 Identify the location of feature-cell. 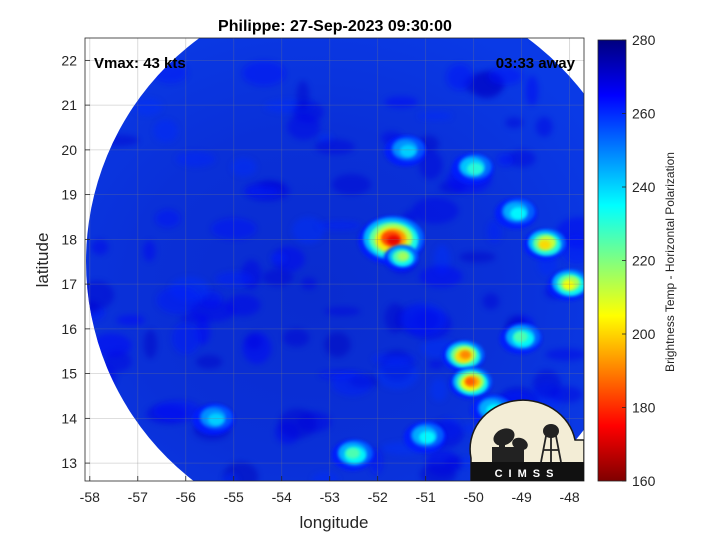
(213, 419).